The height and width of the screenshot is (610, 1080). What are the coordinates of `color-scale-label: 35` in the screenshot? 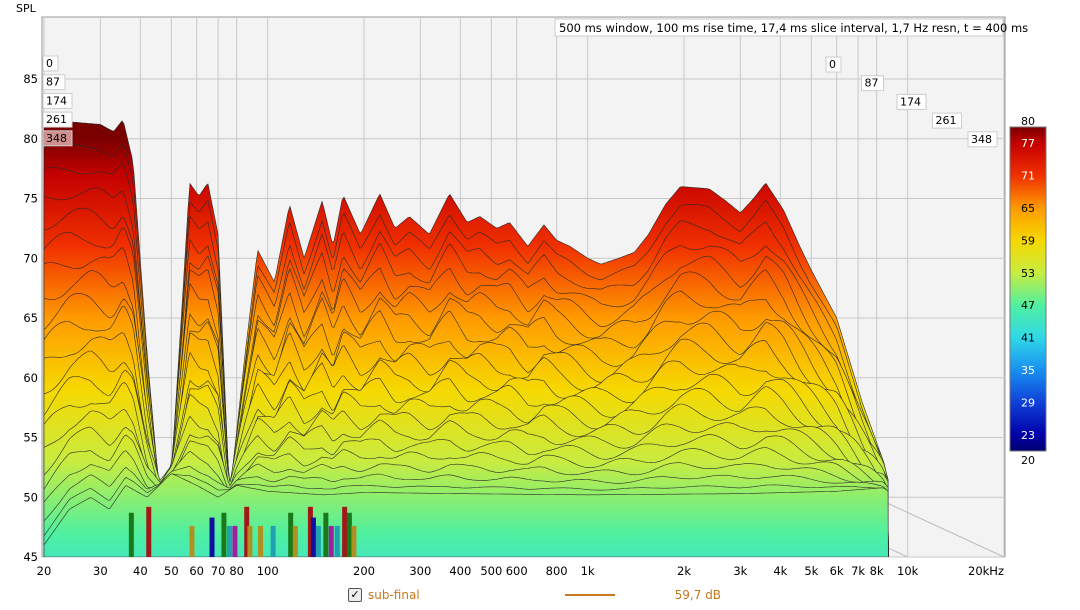 It's located at (1028, 370).